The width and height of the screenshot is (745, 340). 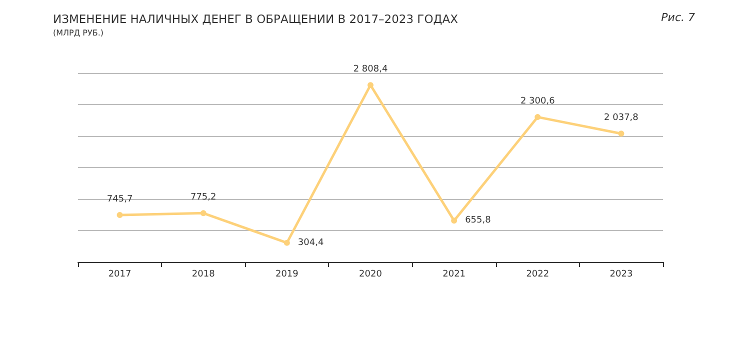 What do you see at coordinates (478, 221) in the screenshot?
I see `data-label: 655,8` at bounding box center [478, 221].